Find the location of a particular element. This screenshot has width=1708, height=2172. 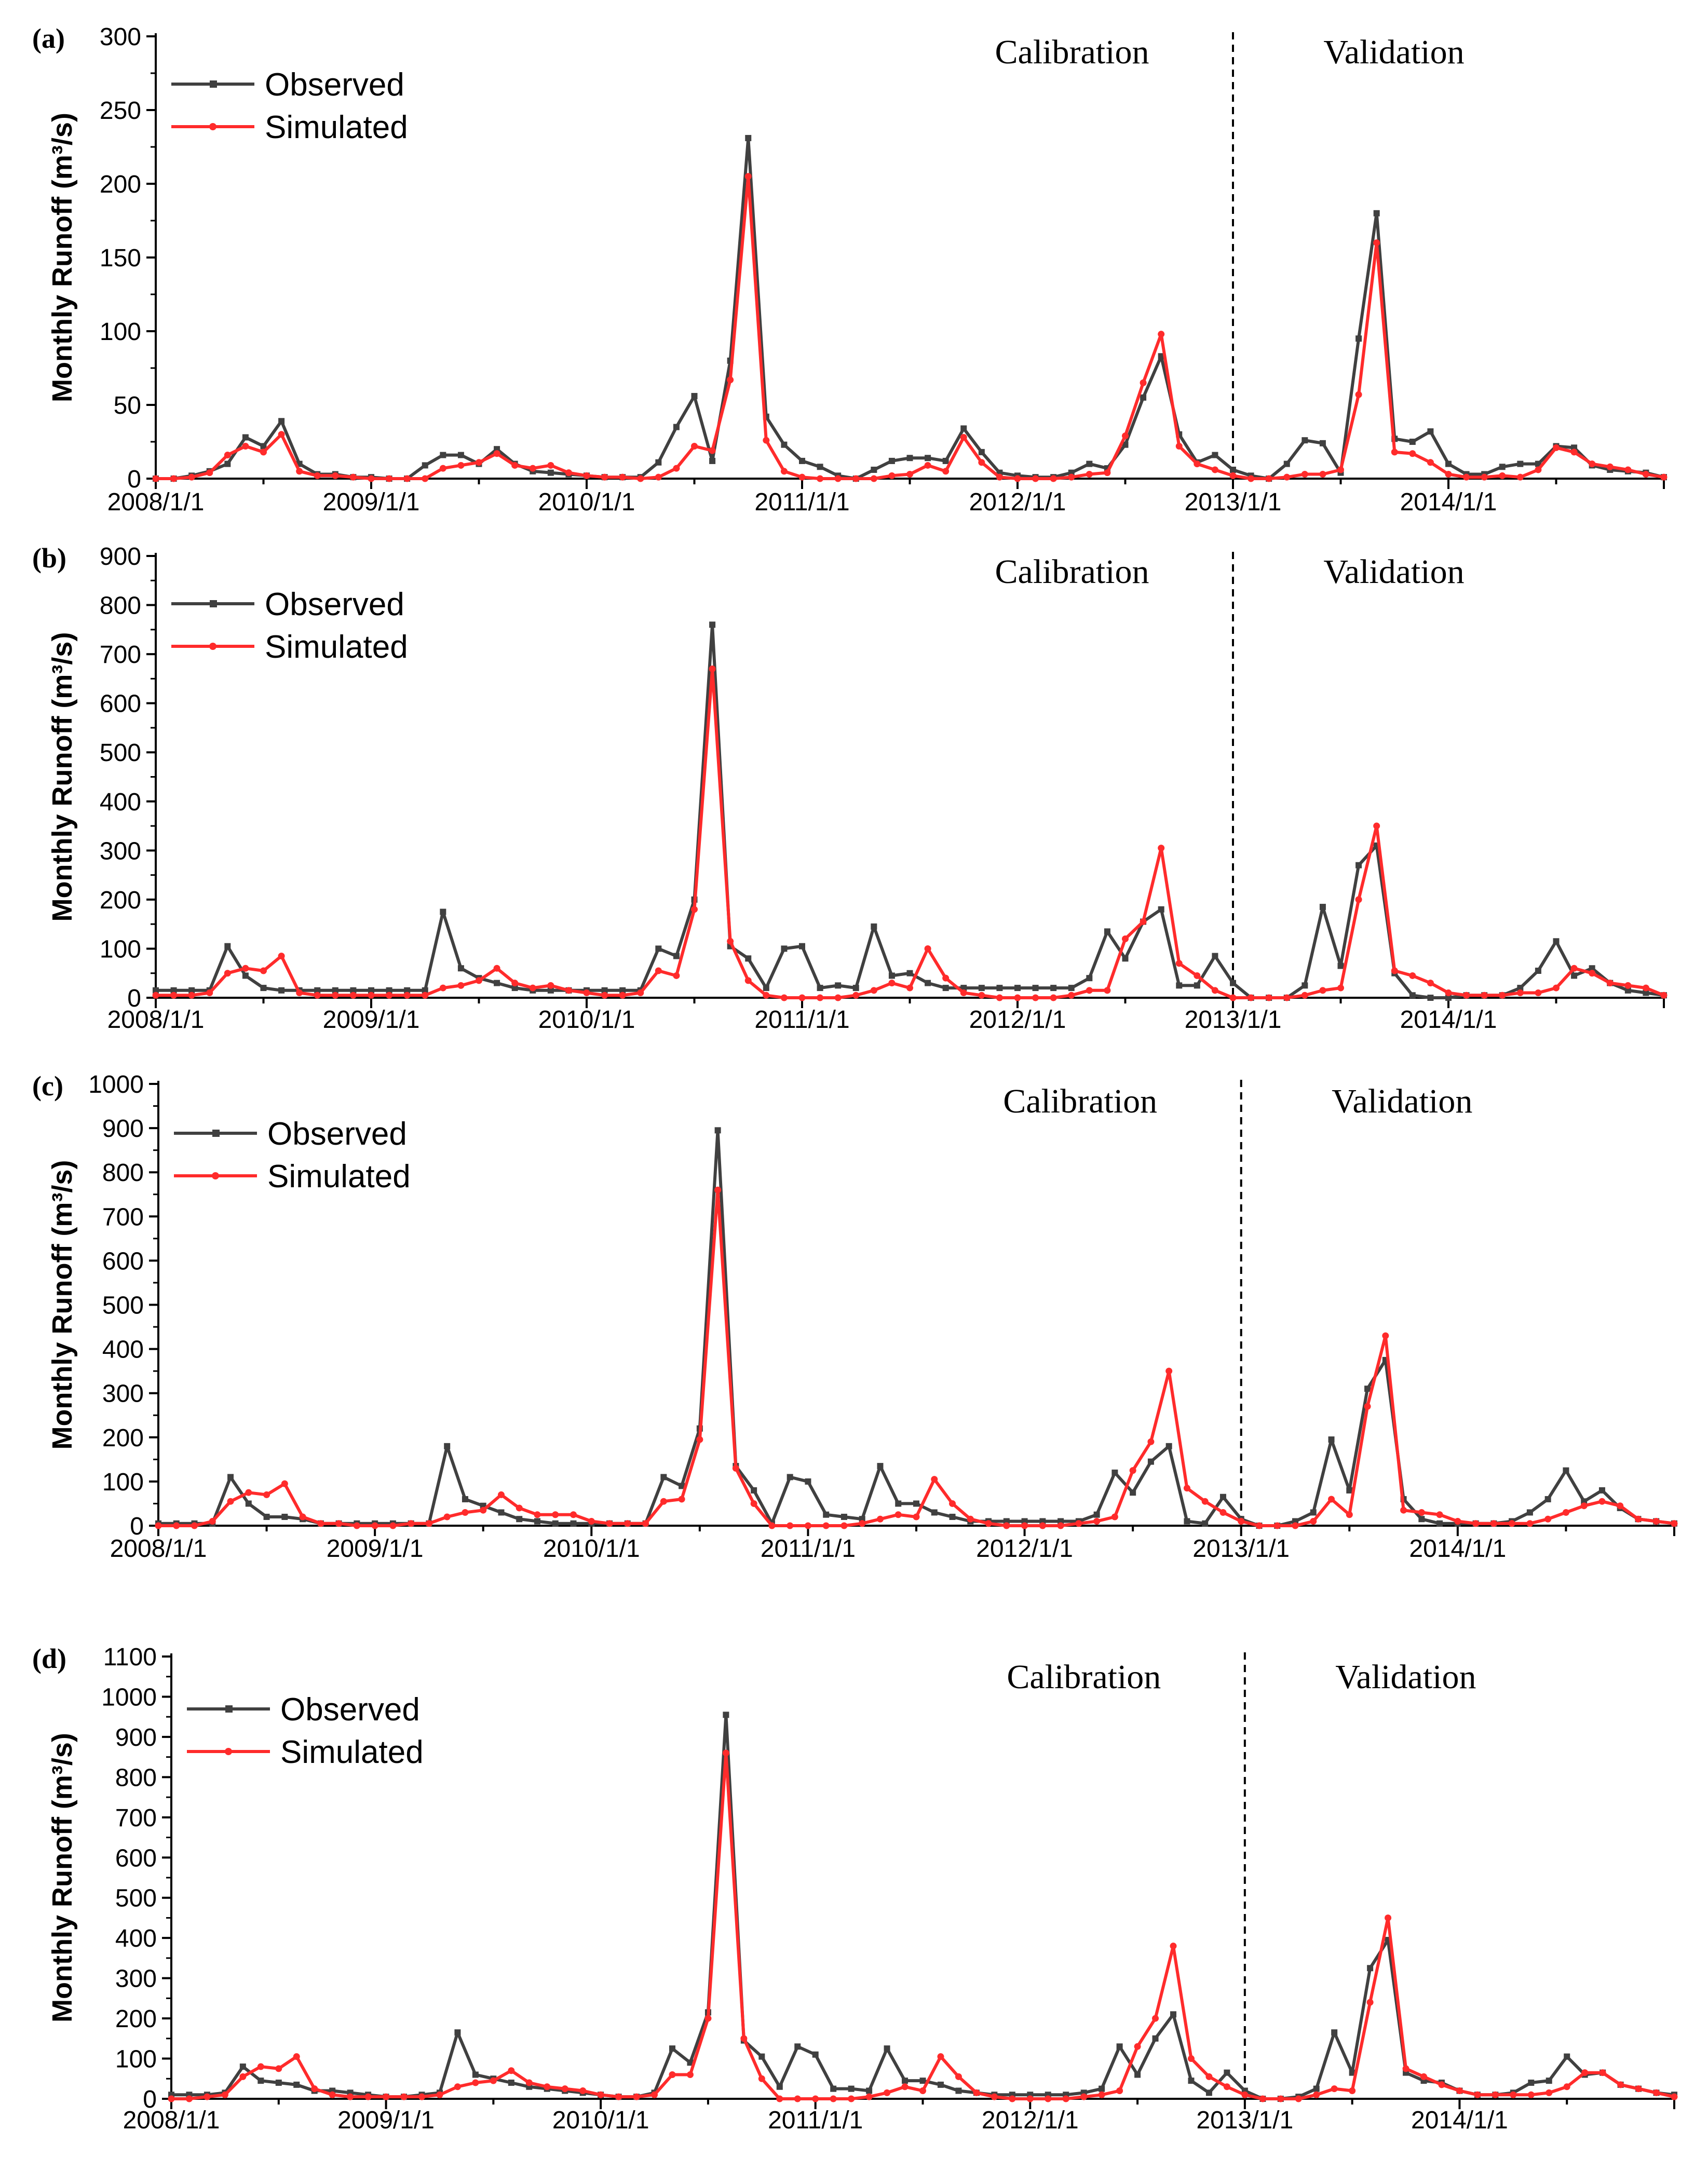

y-tick-label: 600 is located at coordinates (136, 1858).